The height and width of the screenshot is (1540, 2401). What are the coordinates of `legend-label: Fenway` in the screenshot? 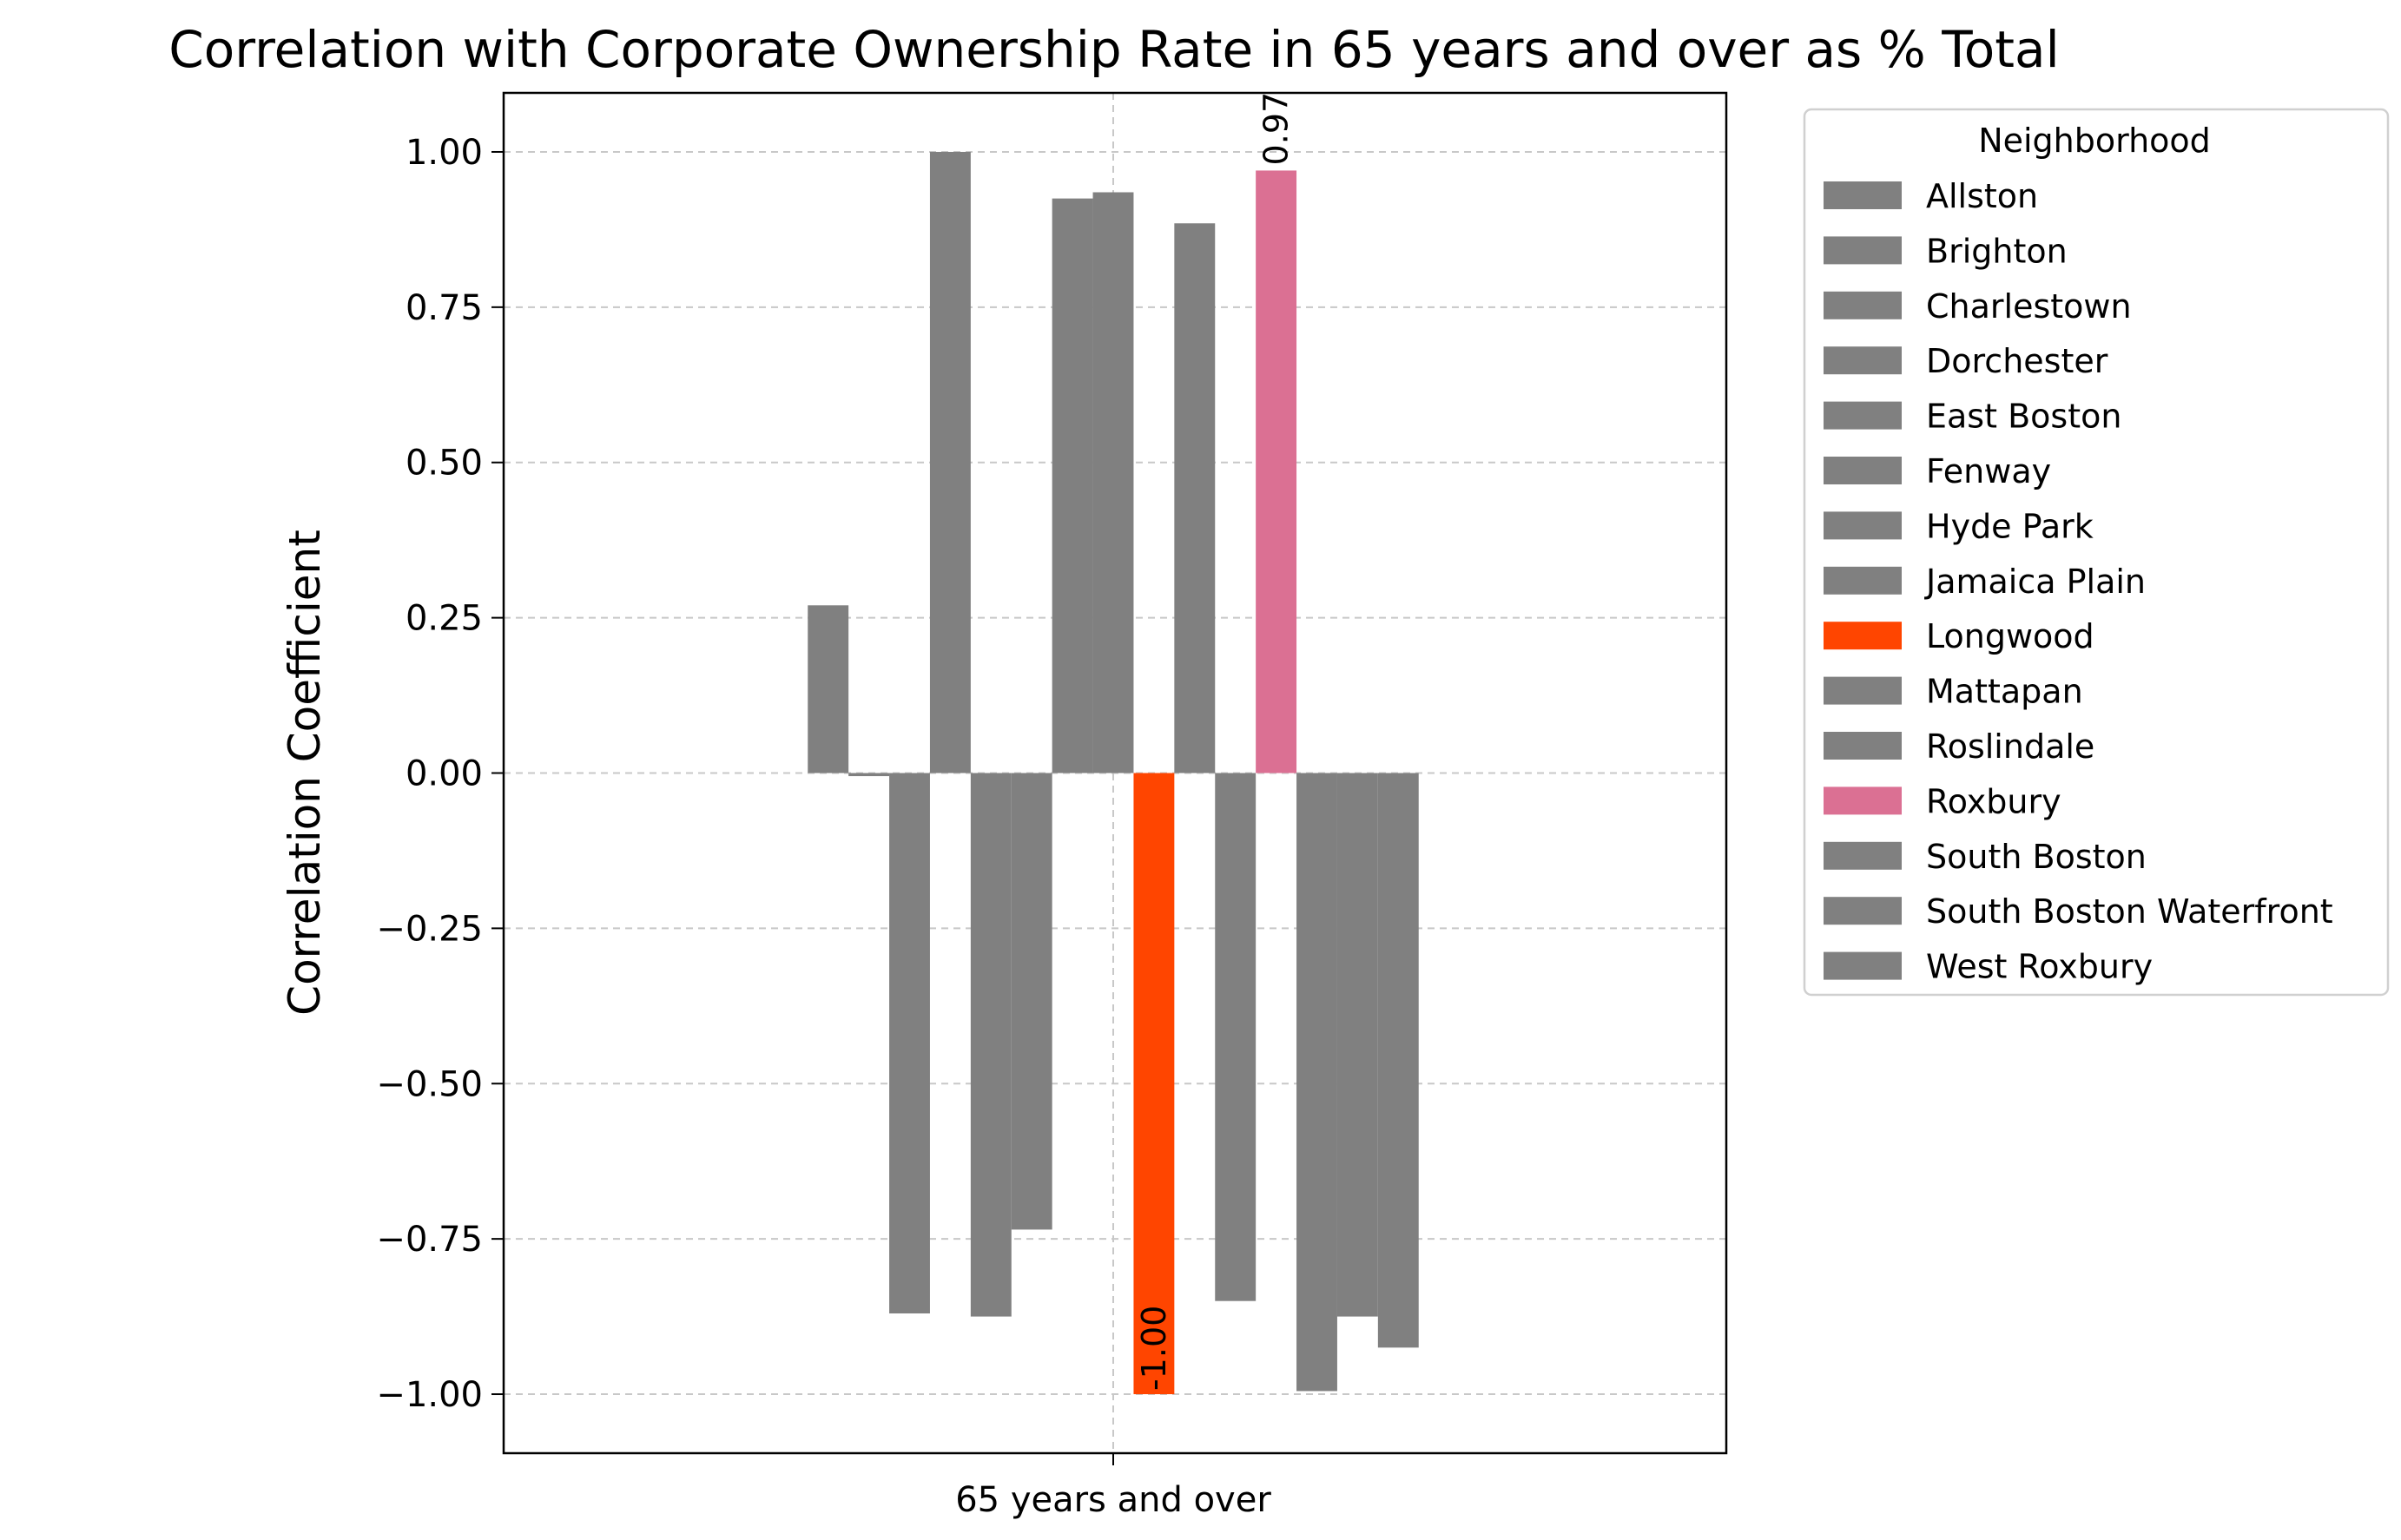 It's located at (1988, 471).